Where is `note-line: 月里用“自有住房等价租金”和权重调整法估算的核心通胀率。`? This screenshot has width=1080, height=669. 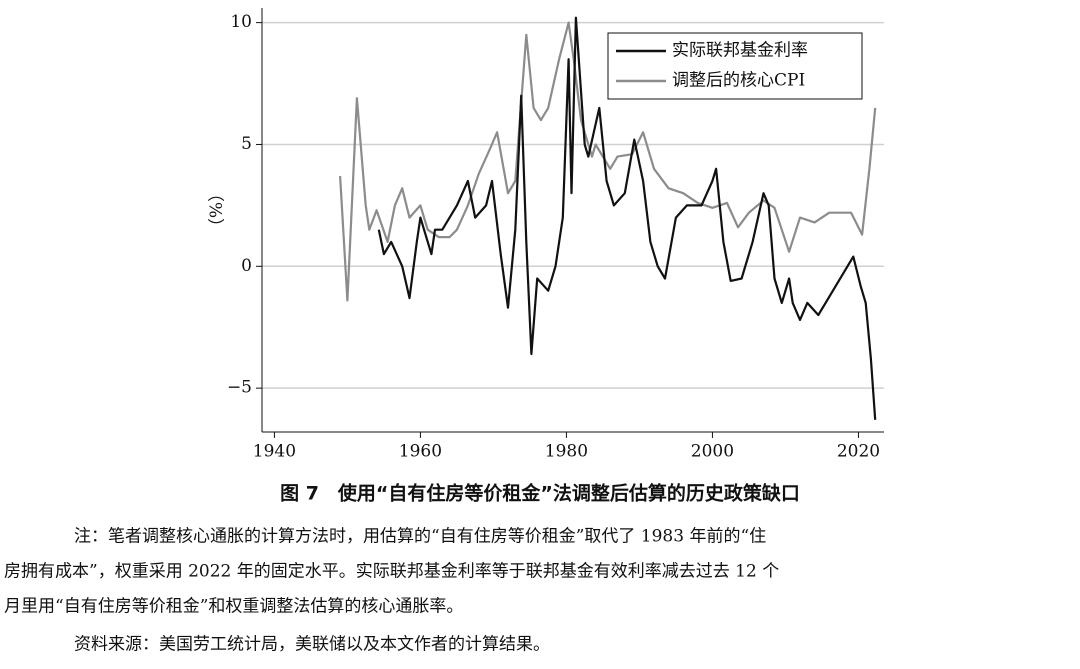
note-line: 月里用“自有住房等价租金”和权重调整法估算的核心通胀率。 is located at coordinates (233, 607).